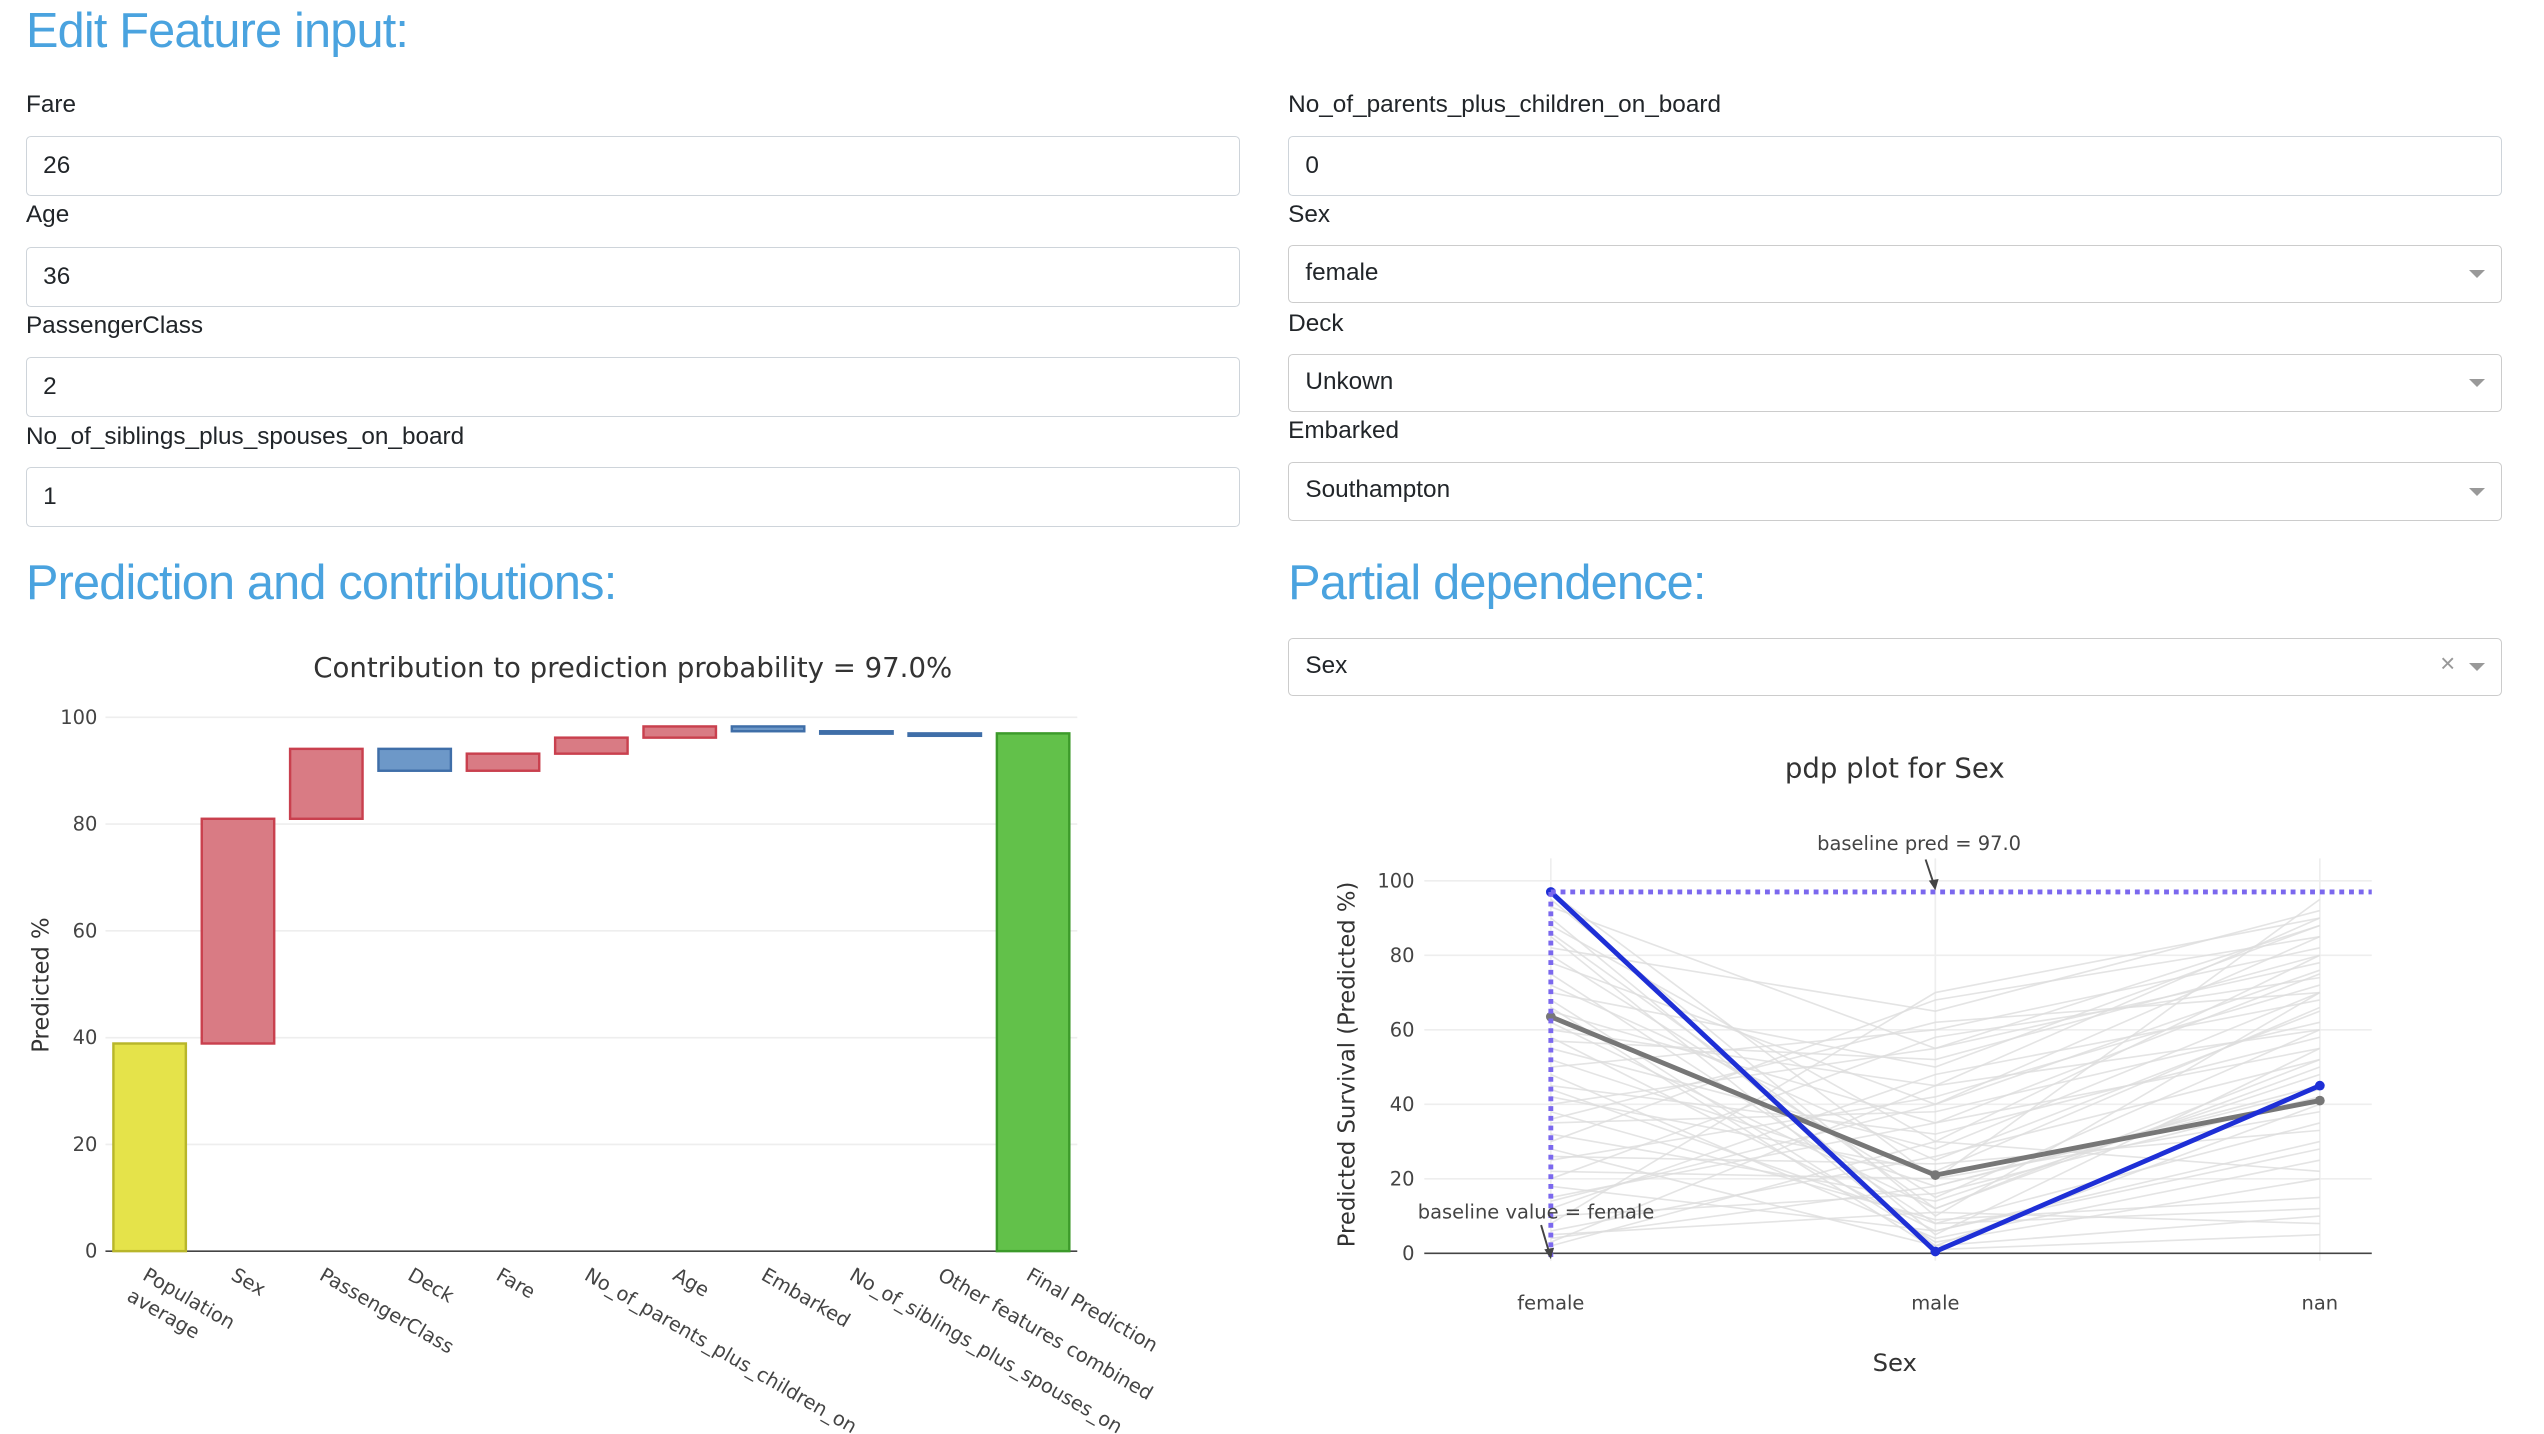 The image size is (2544, 1434). What do you see at coordinates (2320, 1100) in the screenshot?
I see `pdp-series-point` at bounding box center [2320, 1100].